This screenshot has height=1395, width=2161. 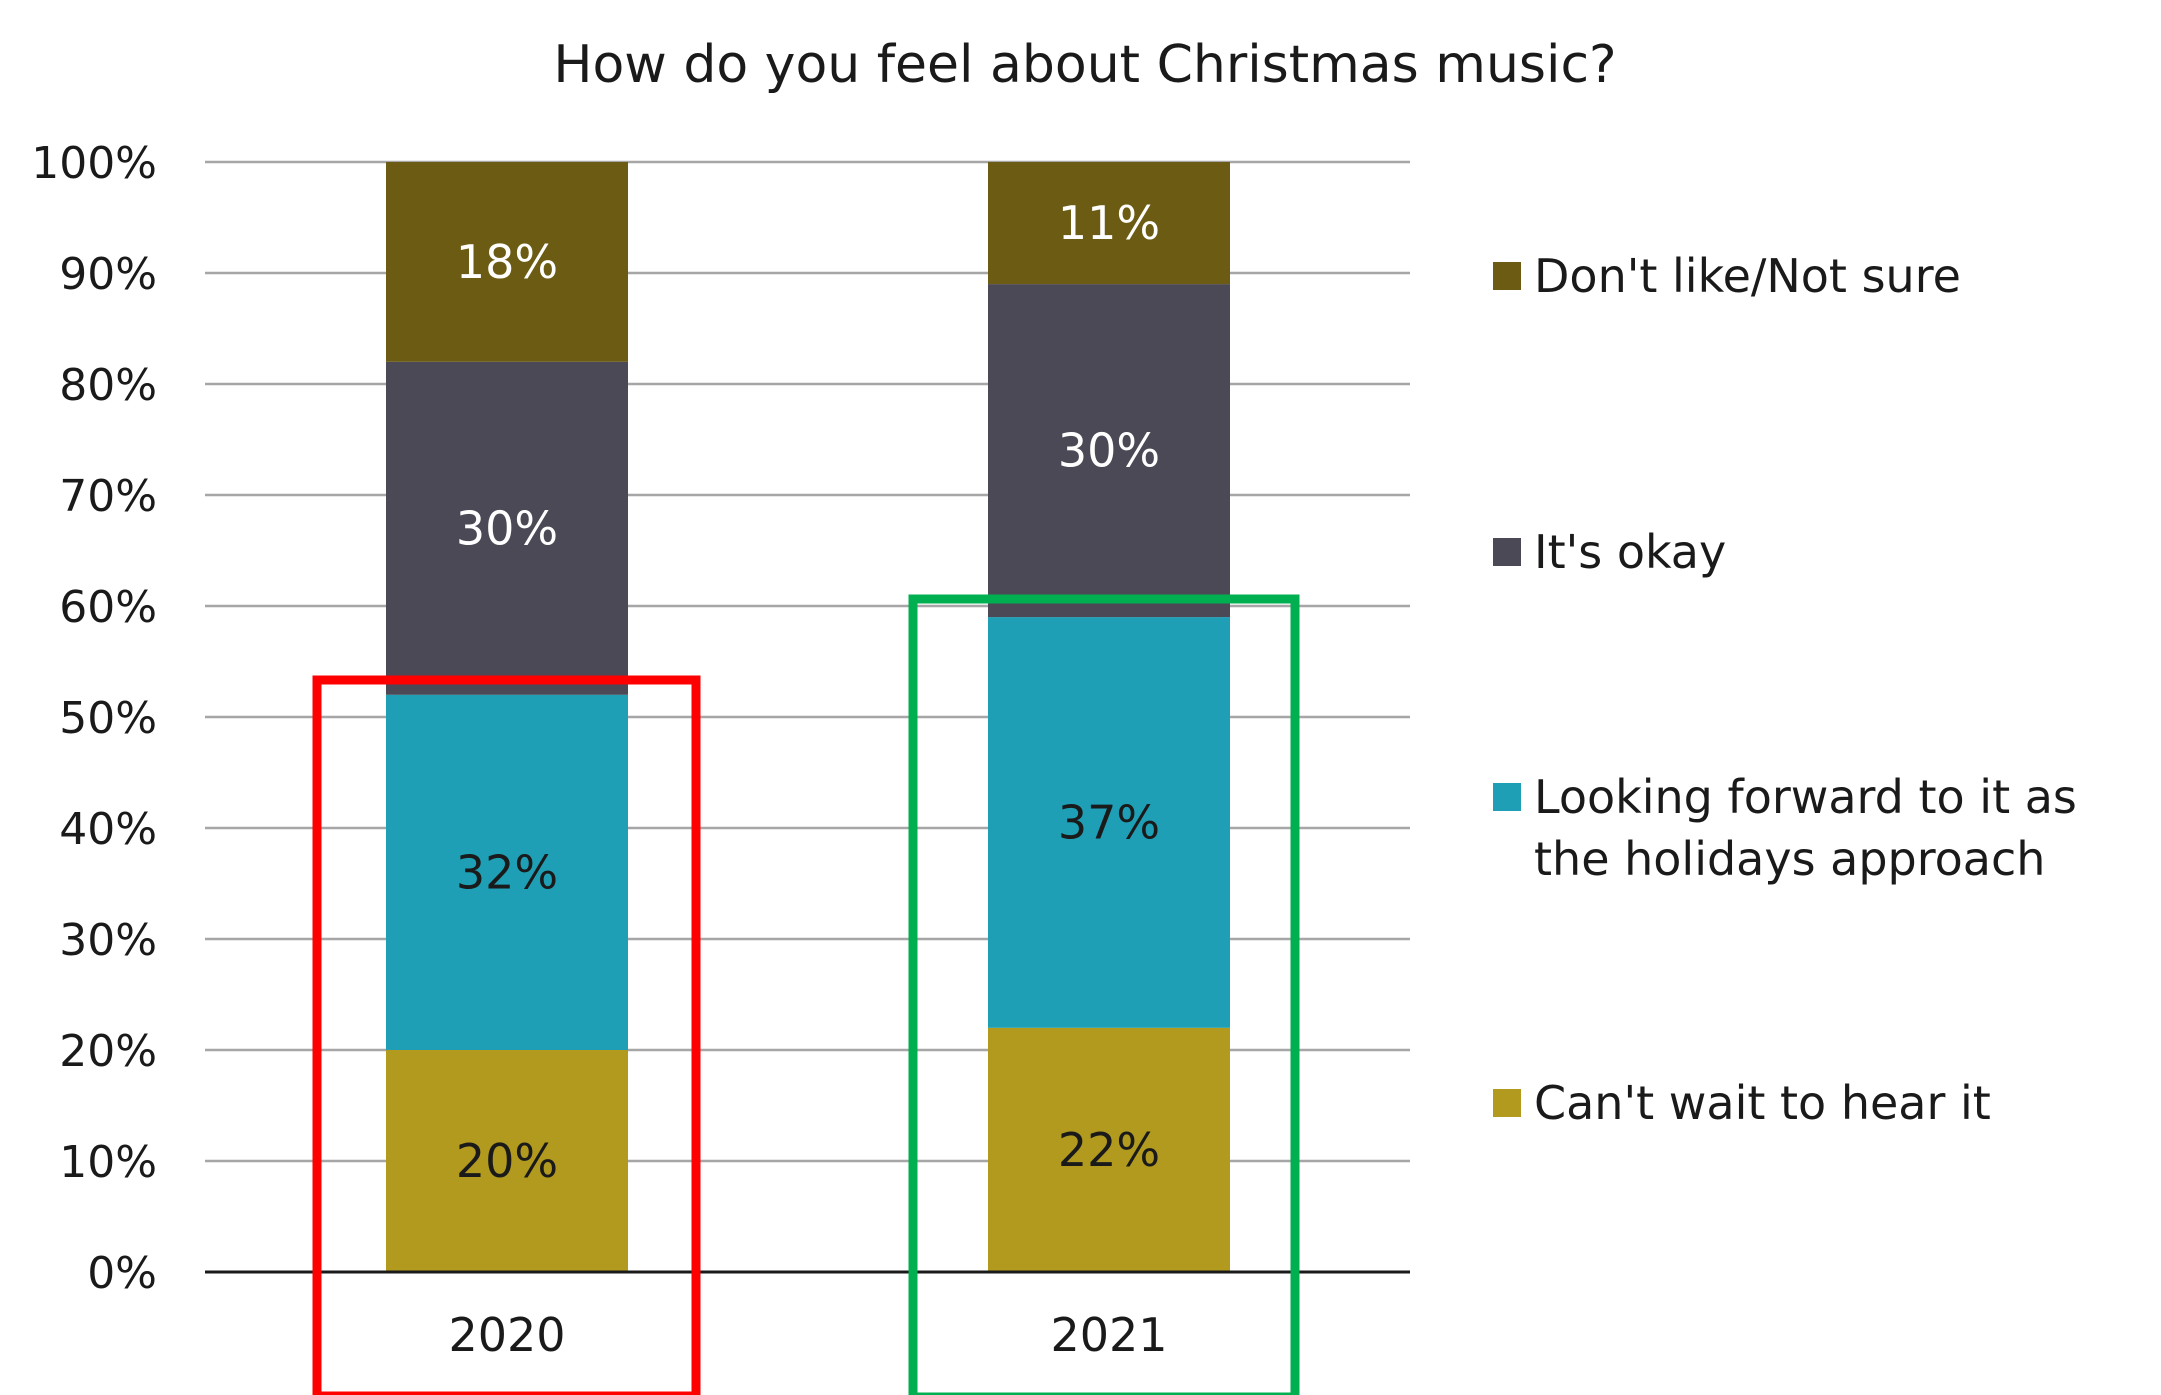 What do you see at coordinates (108, 829) in the screenshot?
I see `y-tick-label: 40%` at bounding box center [108, 829].